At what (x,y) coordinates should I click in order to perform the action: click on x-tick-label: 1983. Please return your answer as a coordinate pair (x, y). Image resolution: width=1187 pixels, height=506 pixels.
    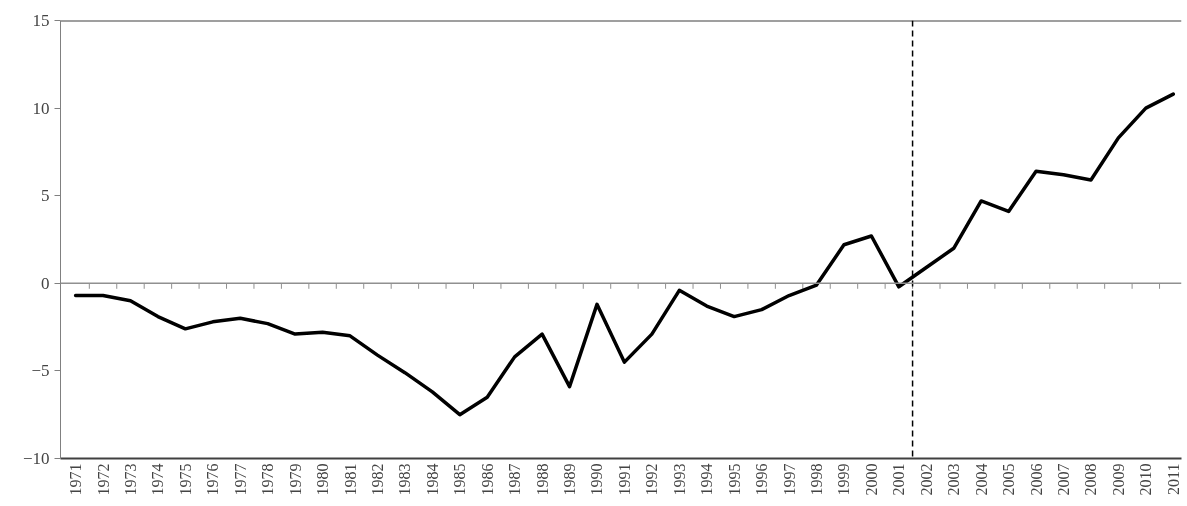
    Looking at the image, I should click on (405, 479).